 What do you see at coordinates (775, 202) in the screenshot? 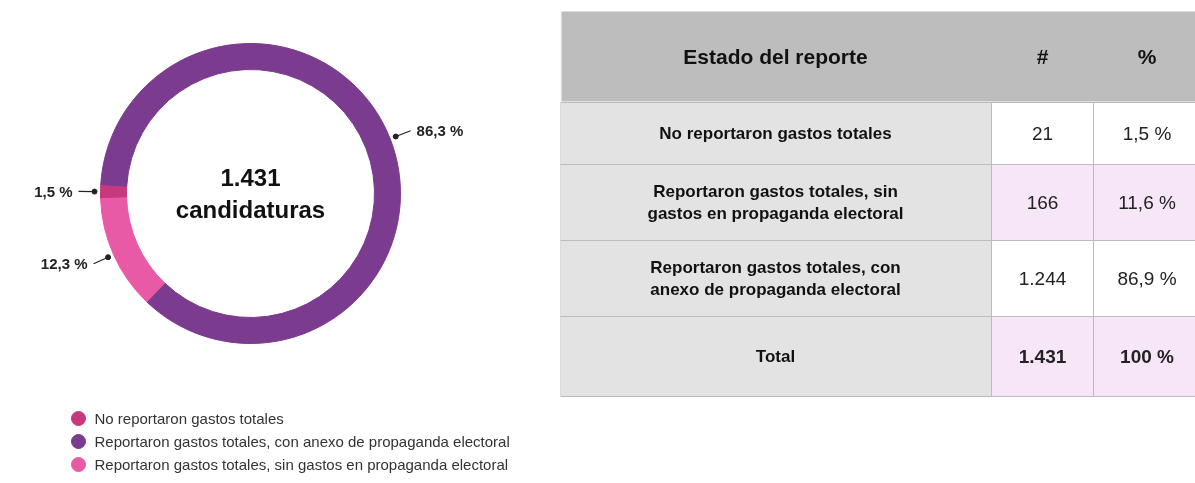
I see `category-label: Reportaron gastos totales, sin gastos en propaganda electoral` at bounding box center [775, 202].